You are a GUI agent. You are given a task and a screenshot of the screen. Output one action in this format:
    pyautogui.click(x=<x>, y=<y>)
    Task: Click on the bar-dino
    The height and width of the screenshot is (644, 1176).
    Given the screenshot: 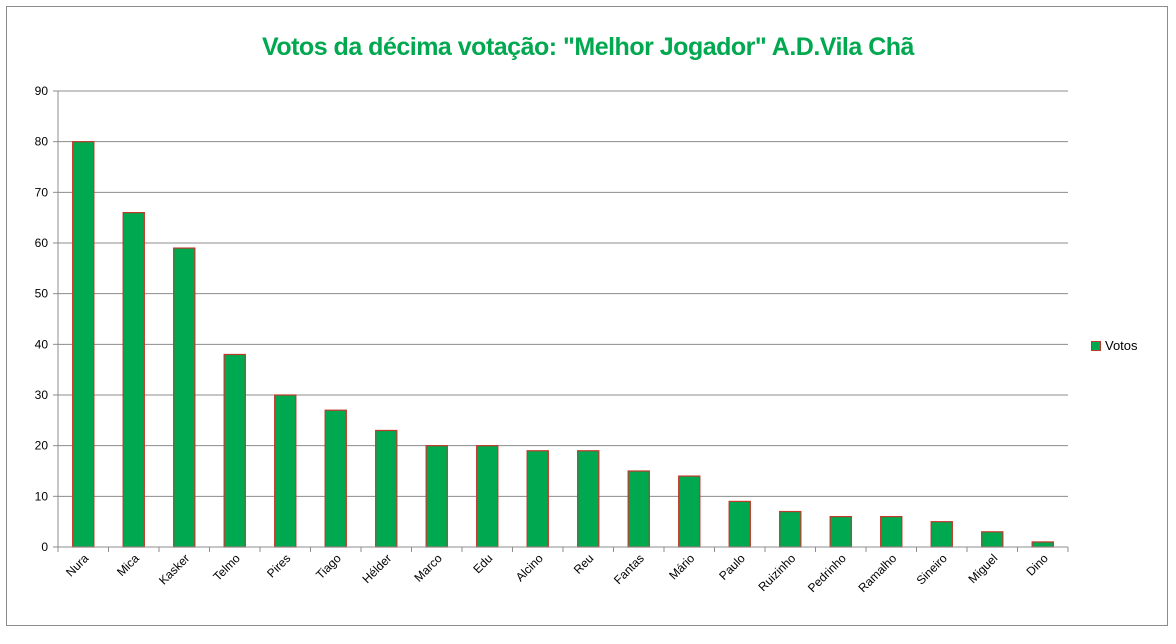 What is the action you would take?
    pyautogui.click(x=1042, y=544)
    